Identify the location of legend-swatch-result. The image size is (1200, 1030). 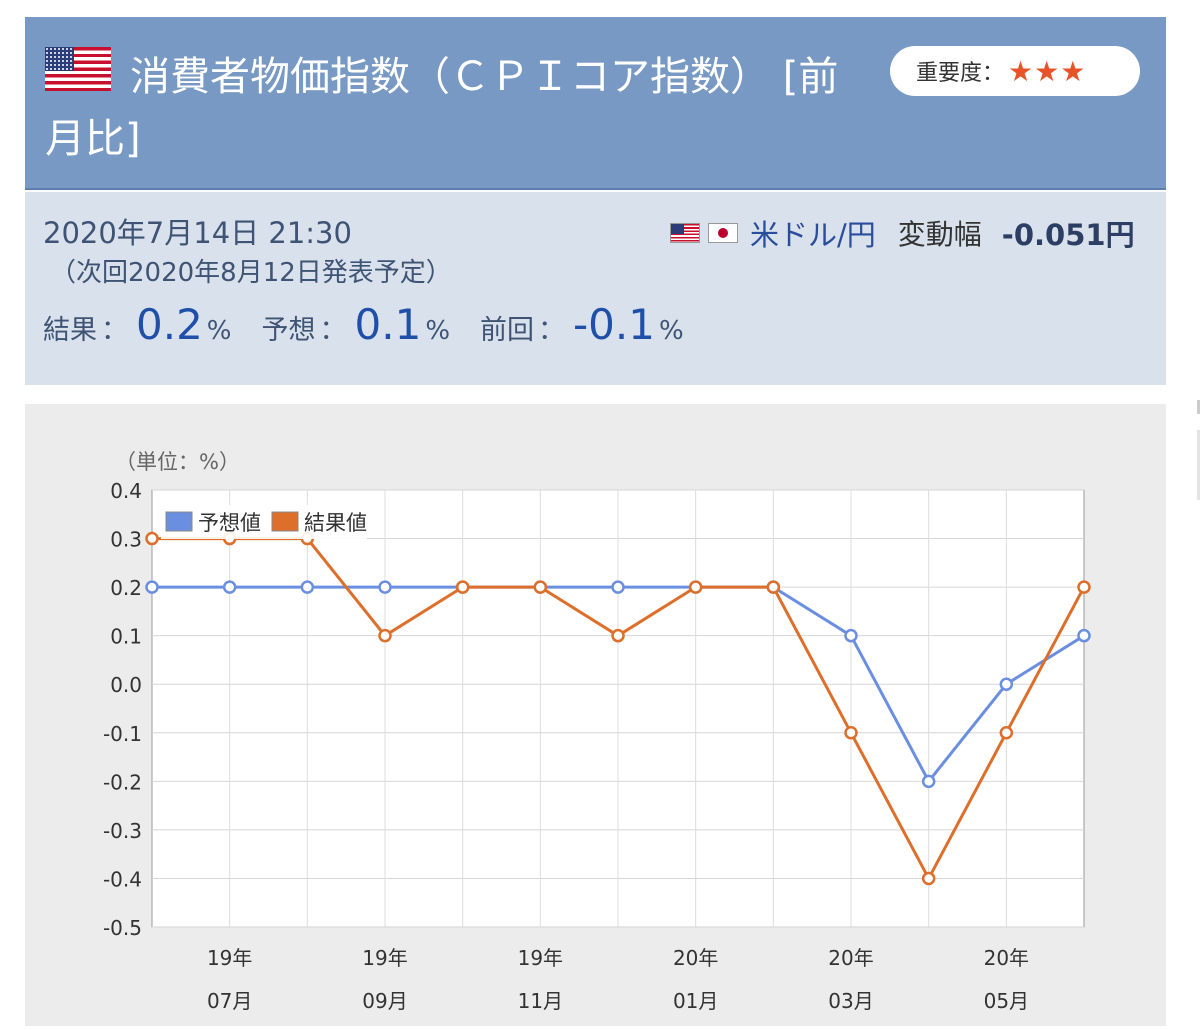
(285, 521).